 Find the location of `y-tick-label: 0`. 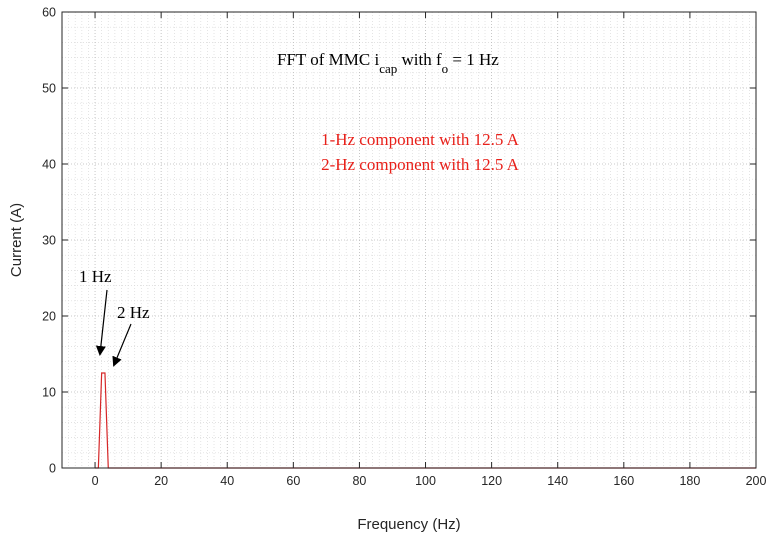

y-tick-label: 0 is located at coordinates (52, 469).